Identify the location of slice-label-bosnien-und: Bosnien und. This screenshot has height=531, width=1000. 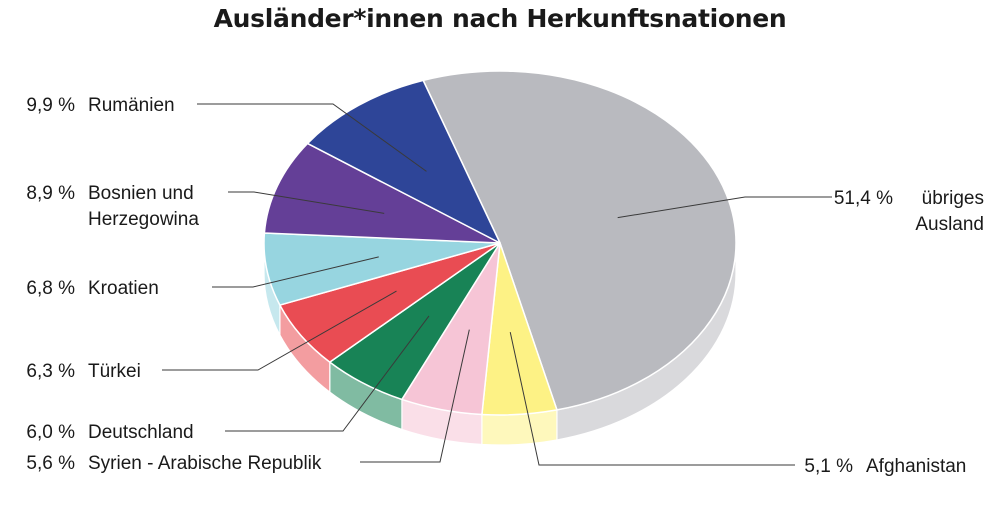
(141, 193).